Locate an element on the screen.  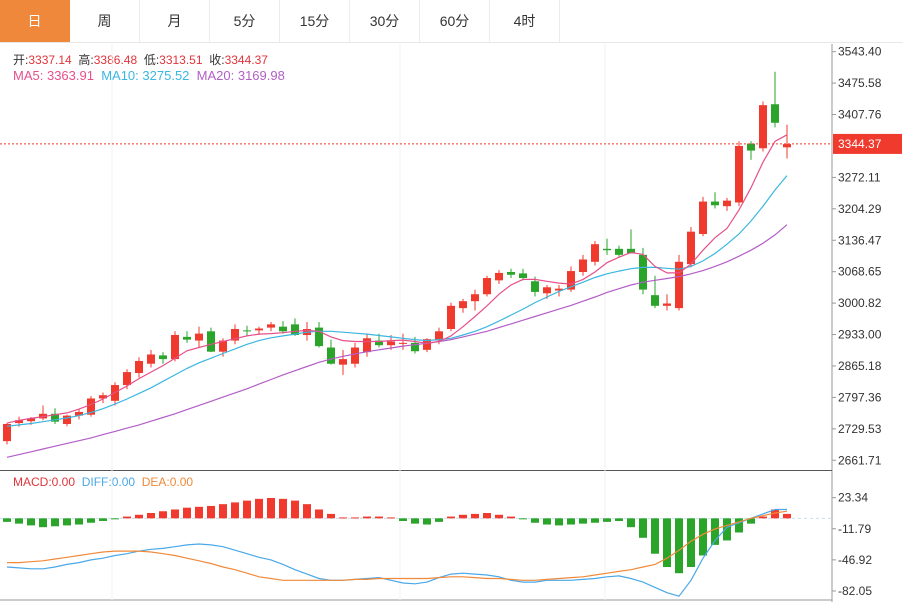
y-tick-label-0: 3543.40 is located at coordinates (860, 52).